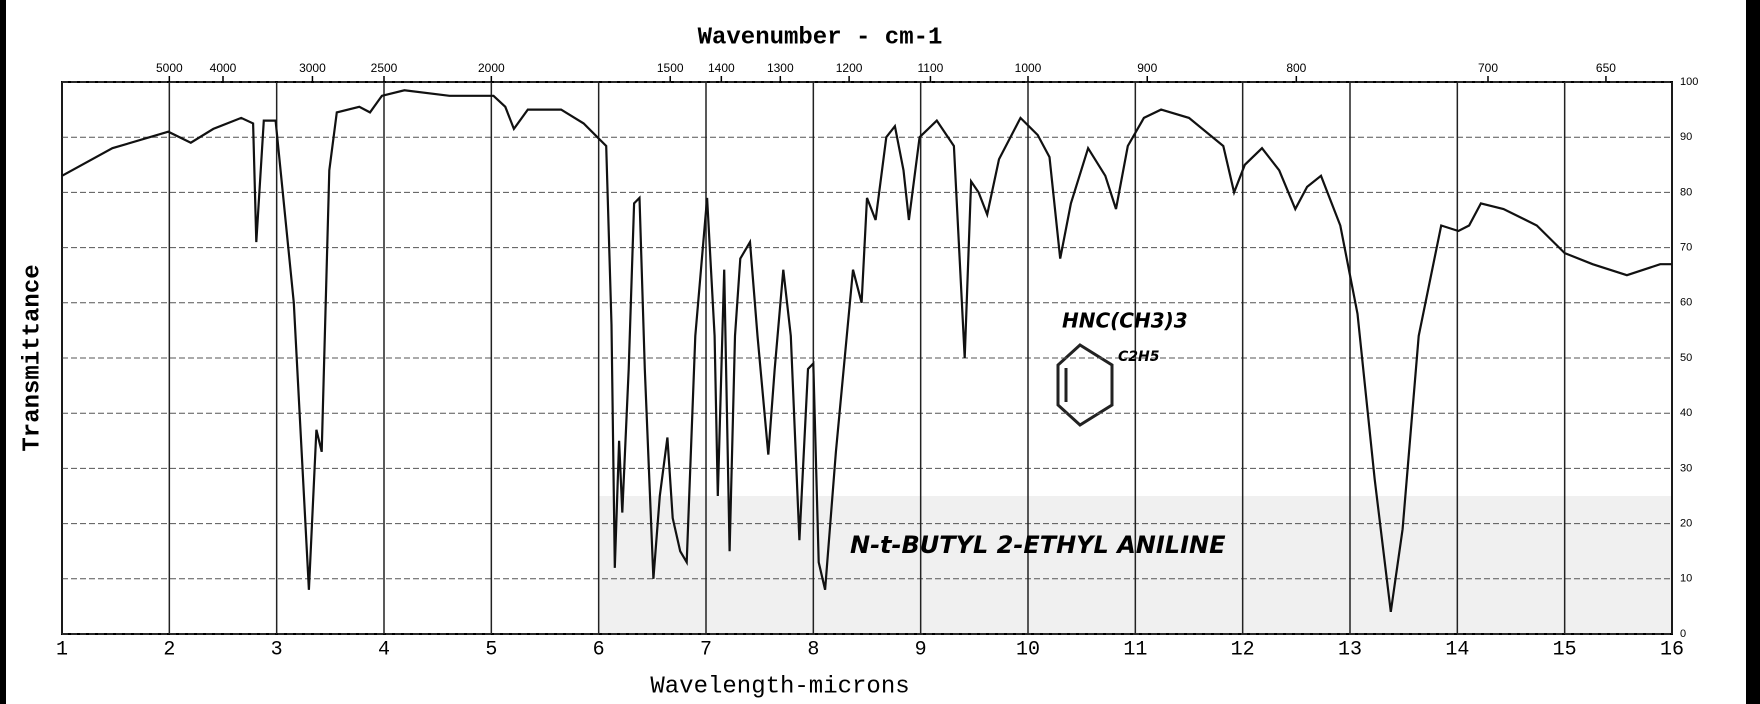  What do you see at coordinates (169, 68) in the screenshot?
I see `x2-tick-label: 5000` at bounding box center [169, 68].